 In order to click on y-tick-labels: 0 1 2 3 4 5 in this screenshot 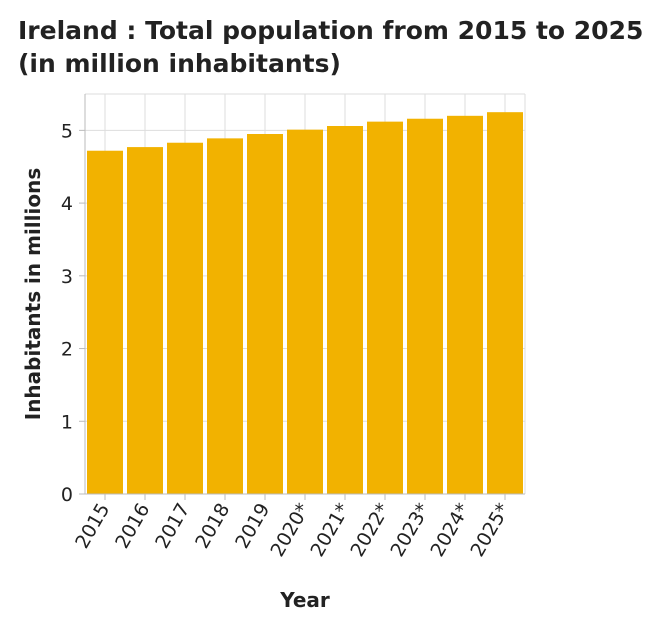, I will do `click(67, 313)`.